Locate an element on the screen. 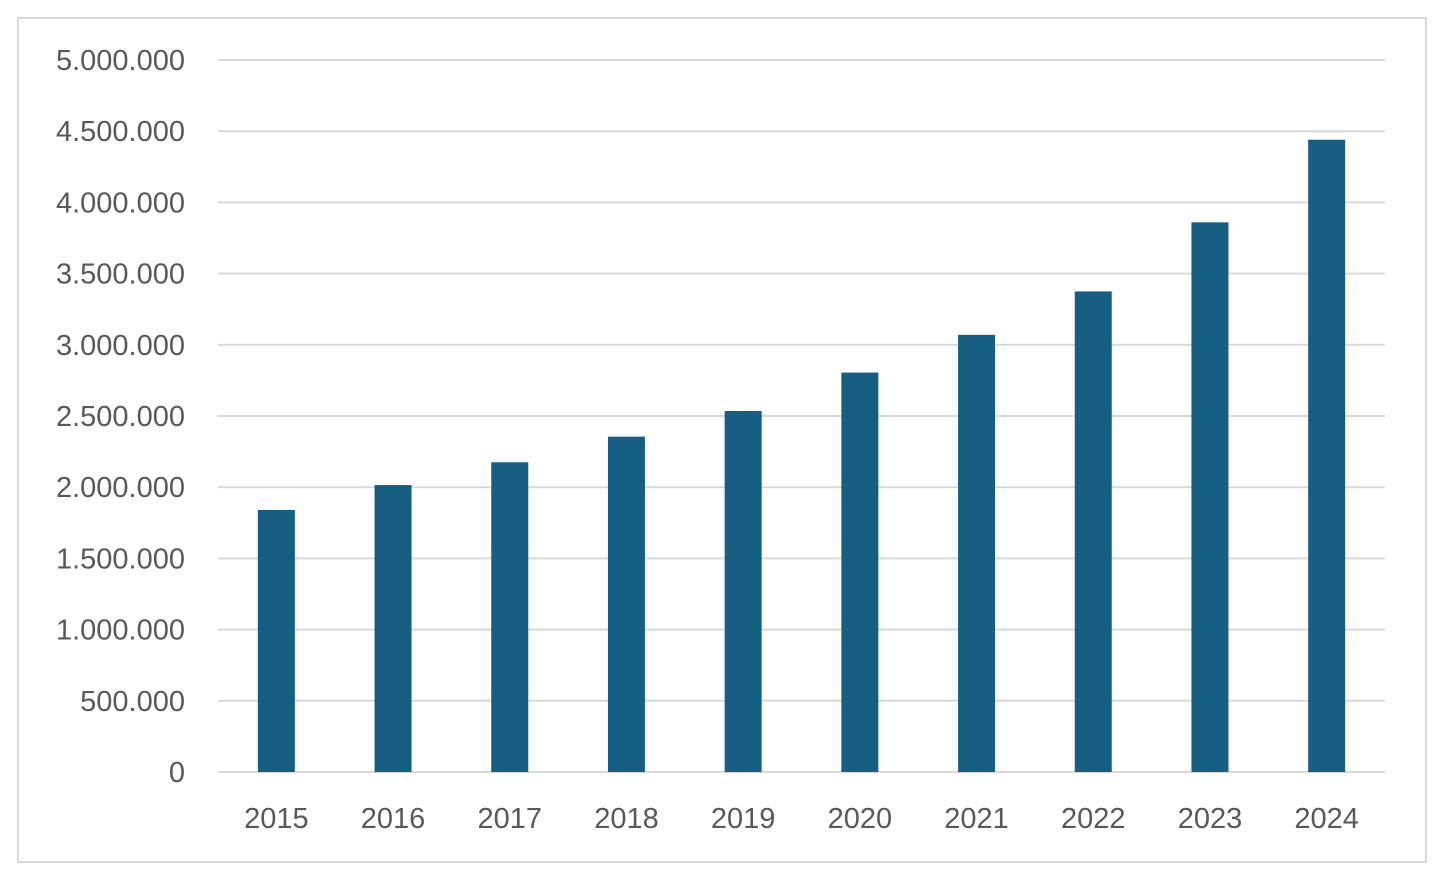  bar-2019 is located at coordinates (743, 591).